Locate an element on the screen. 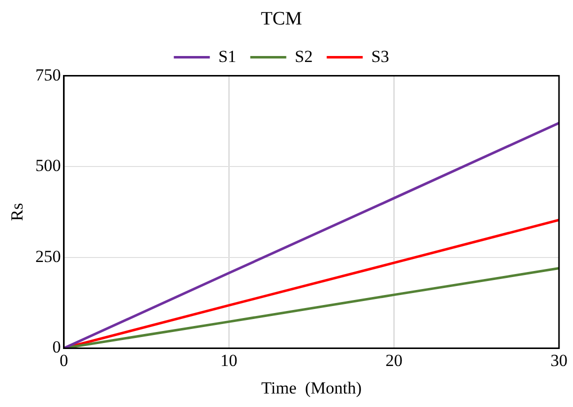 The height and width of the screenshot is (407, 573). y-tick-label: 500 is located at coordinates (48, 166).